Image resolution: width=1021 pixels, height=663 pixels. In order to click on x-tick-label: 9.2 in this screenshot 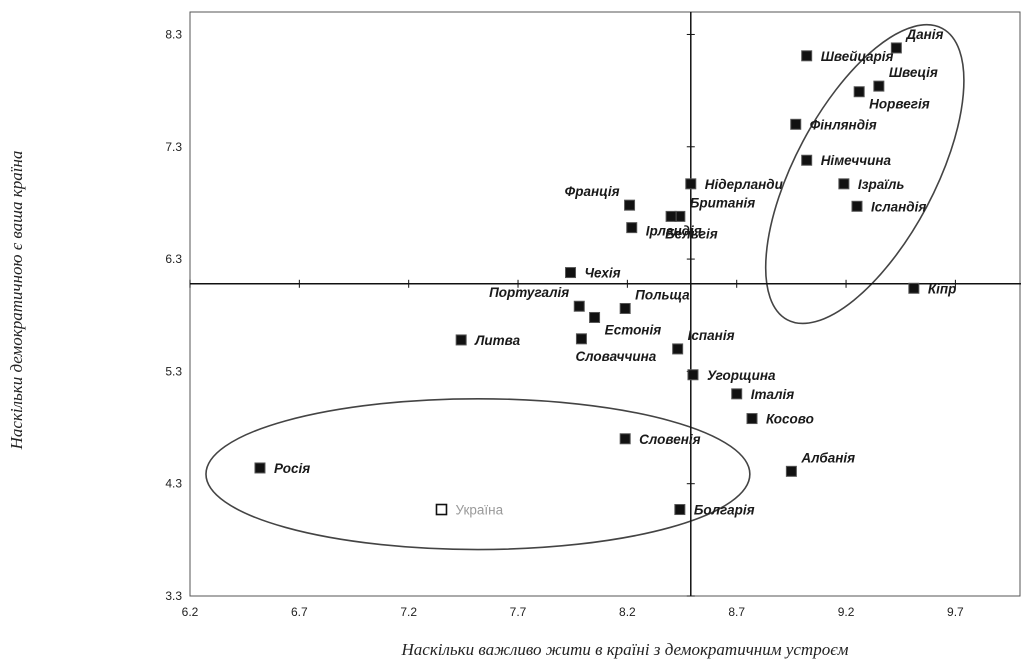, I will do `click(846, 612)`.